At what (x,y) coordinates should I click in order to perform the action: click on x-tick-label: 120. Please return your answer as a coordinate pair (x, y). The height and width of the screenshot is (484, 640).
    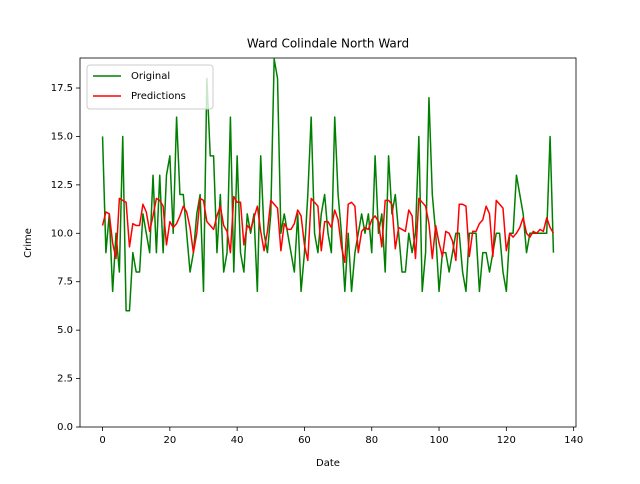
    Looking at the image, I should click on (506, 440).